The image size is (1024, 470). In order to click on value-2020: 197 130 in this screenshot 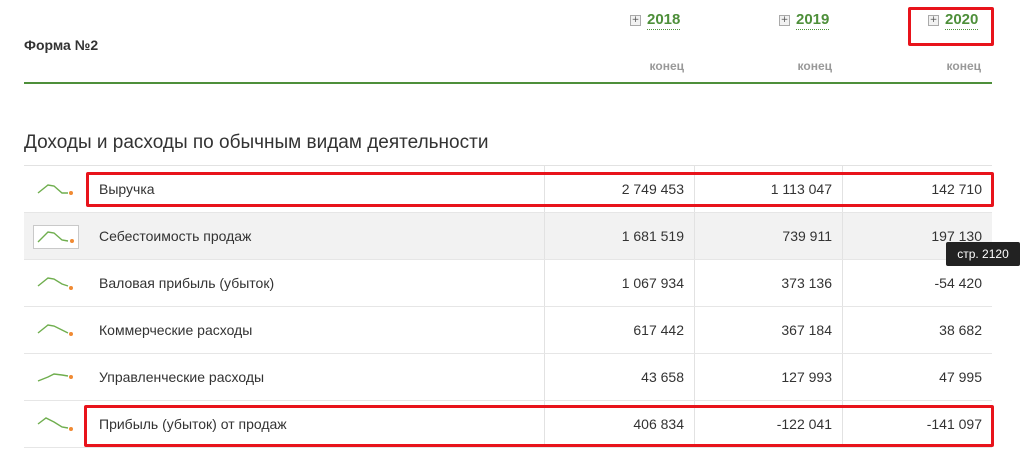, I will do `click(917, 236)`.